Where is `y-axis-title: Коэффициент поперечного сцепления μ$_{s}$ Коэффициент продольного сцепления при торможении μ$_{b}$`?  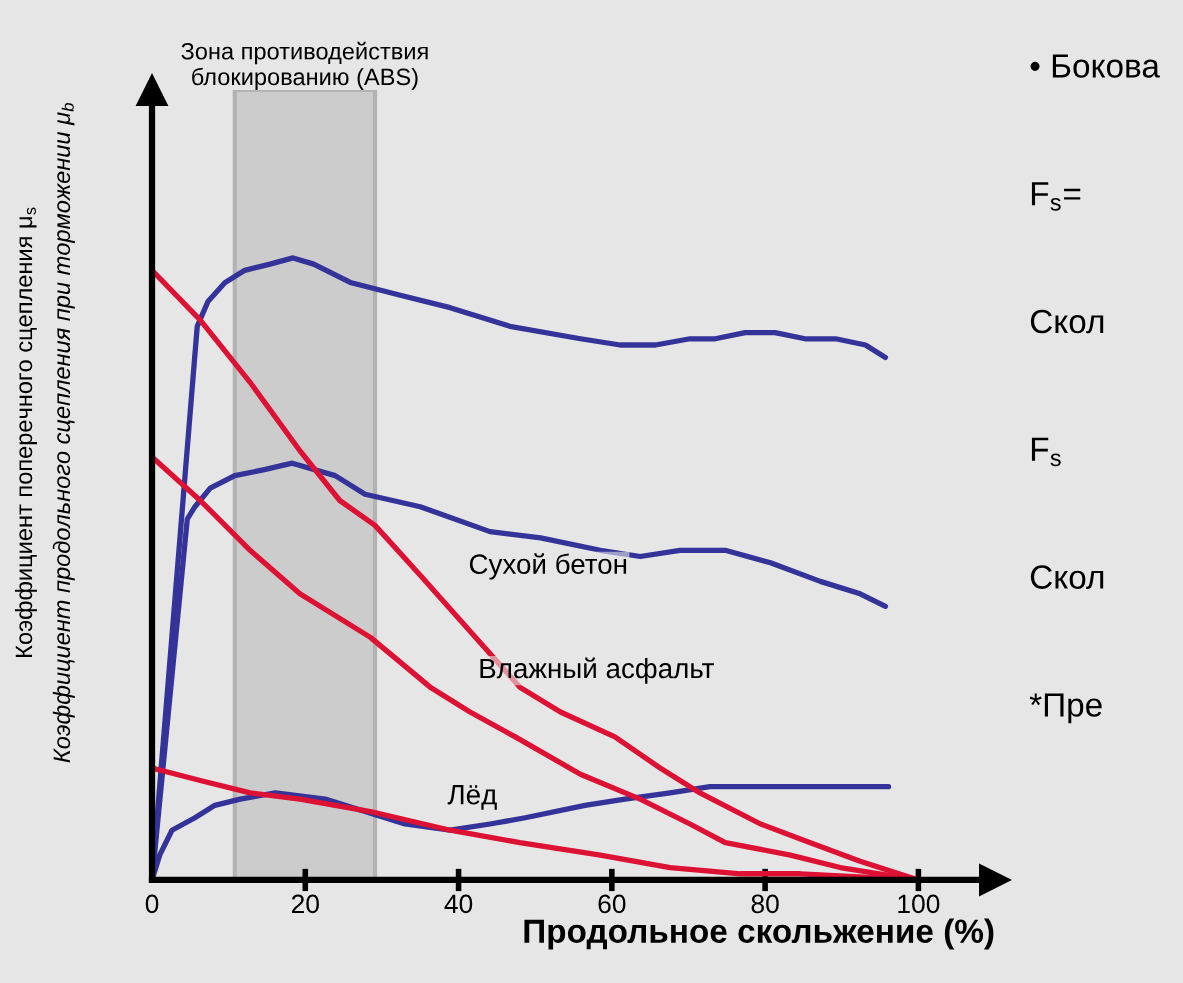
y-axis-title: Коэффициент поперечного сцепления μ$_{s}$ Коэффициент продольного сцепления при торможении μ$_{b}$ is located at coordinates (44, 433).